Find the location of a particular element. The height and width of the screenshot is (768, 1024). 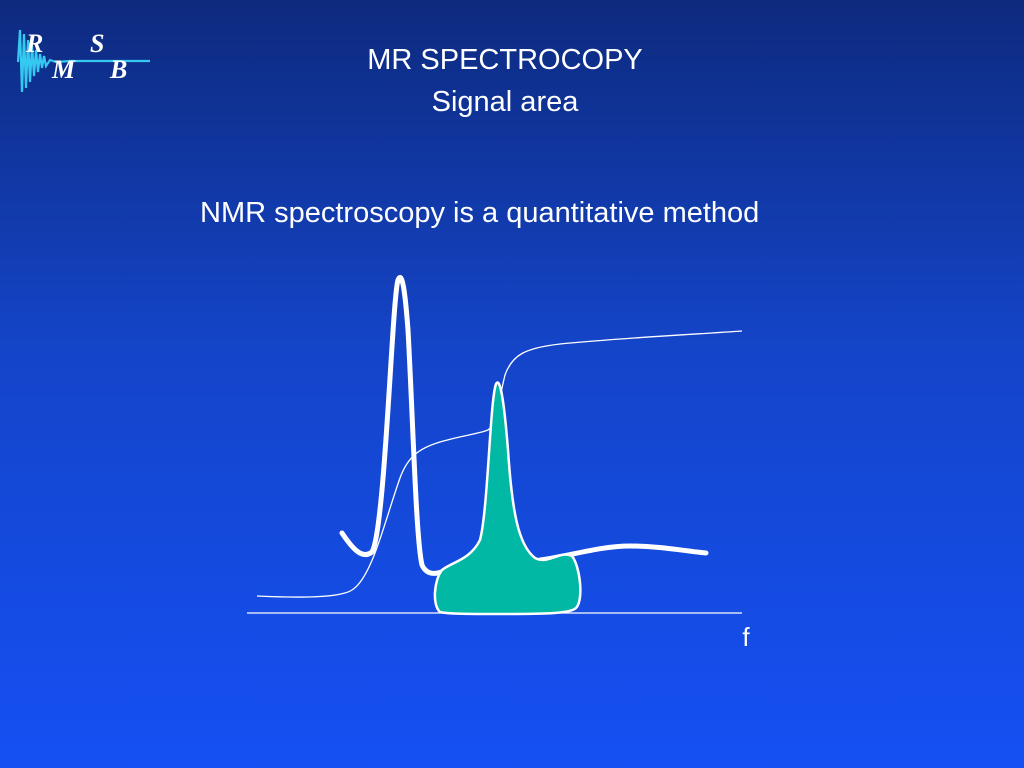

logo-letter: B is located at coordinates (118, 69).